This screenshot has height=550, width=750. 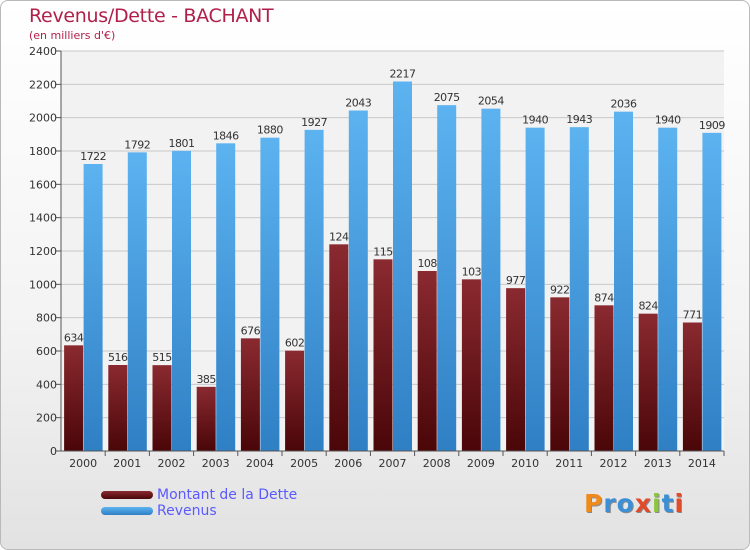 What do you see at coordinates (339, 236) in the screenshot?
I see `data-label-debt: 124` at bounding box center [339, 236].